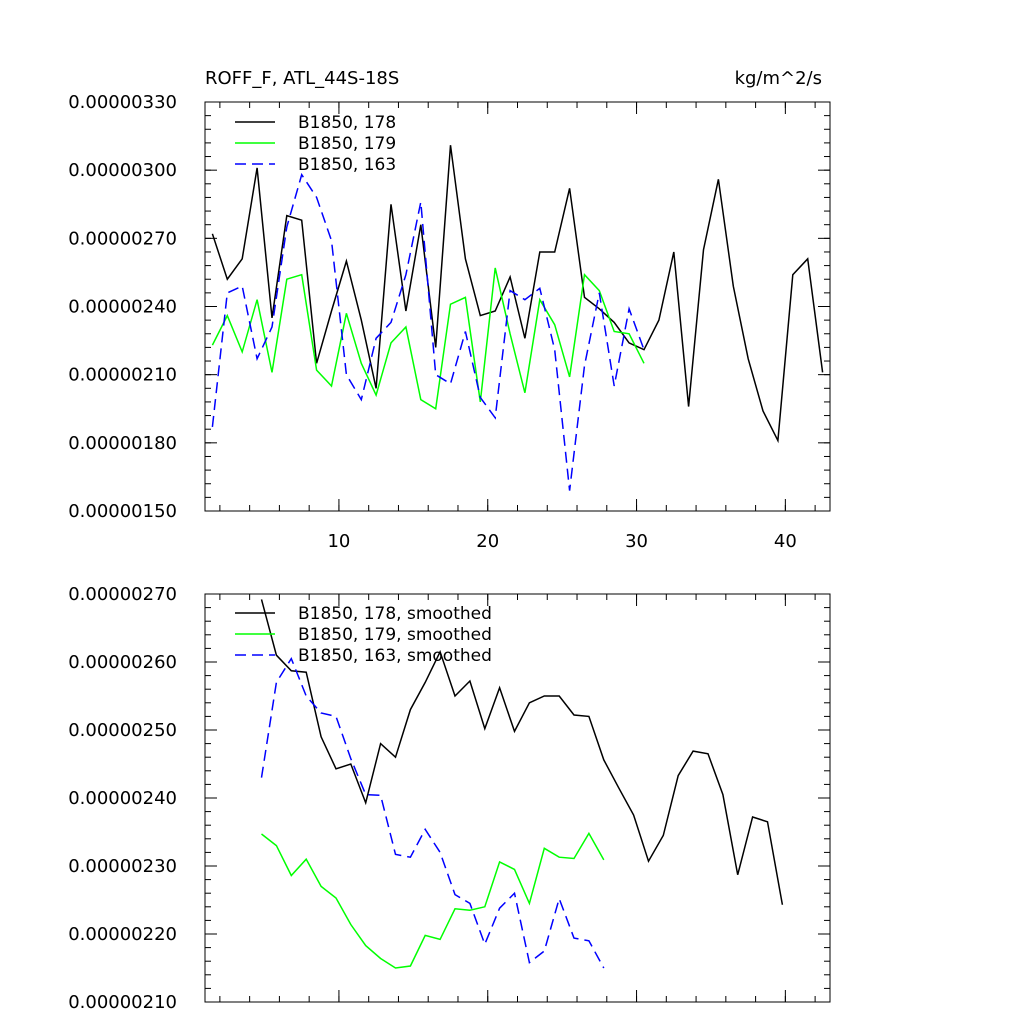 The image size is (1024, 1024). I want to click on chart-title: ROFF_F, ATL_44S-18S, so click(302, 78).